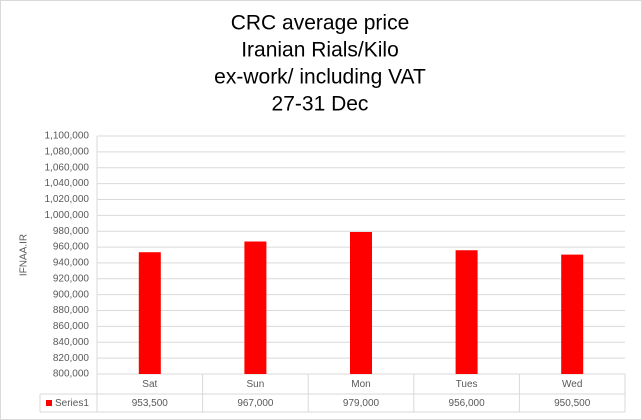  What do you see at coordinates (71, 374) in the screenshot?
I see `y-tick-label: 800,000` at bounding box center [71, 374].